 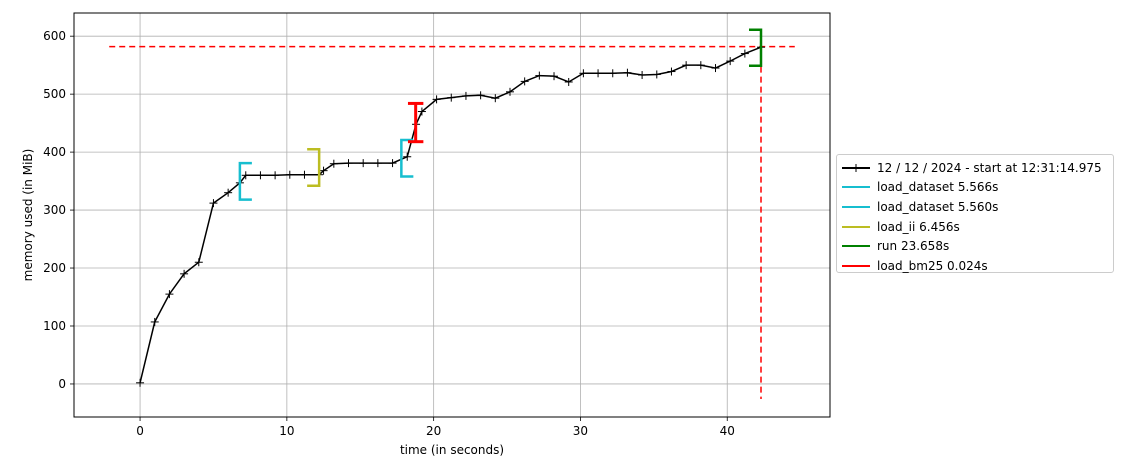 What do you see at coordinates (54, 326) in the screenshot?
I see `y-tick-label: 100` at bounding box center [54, 326].